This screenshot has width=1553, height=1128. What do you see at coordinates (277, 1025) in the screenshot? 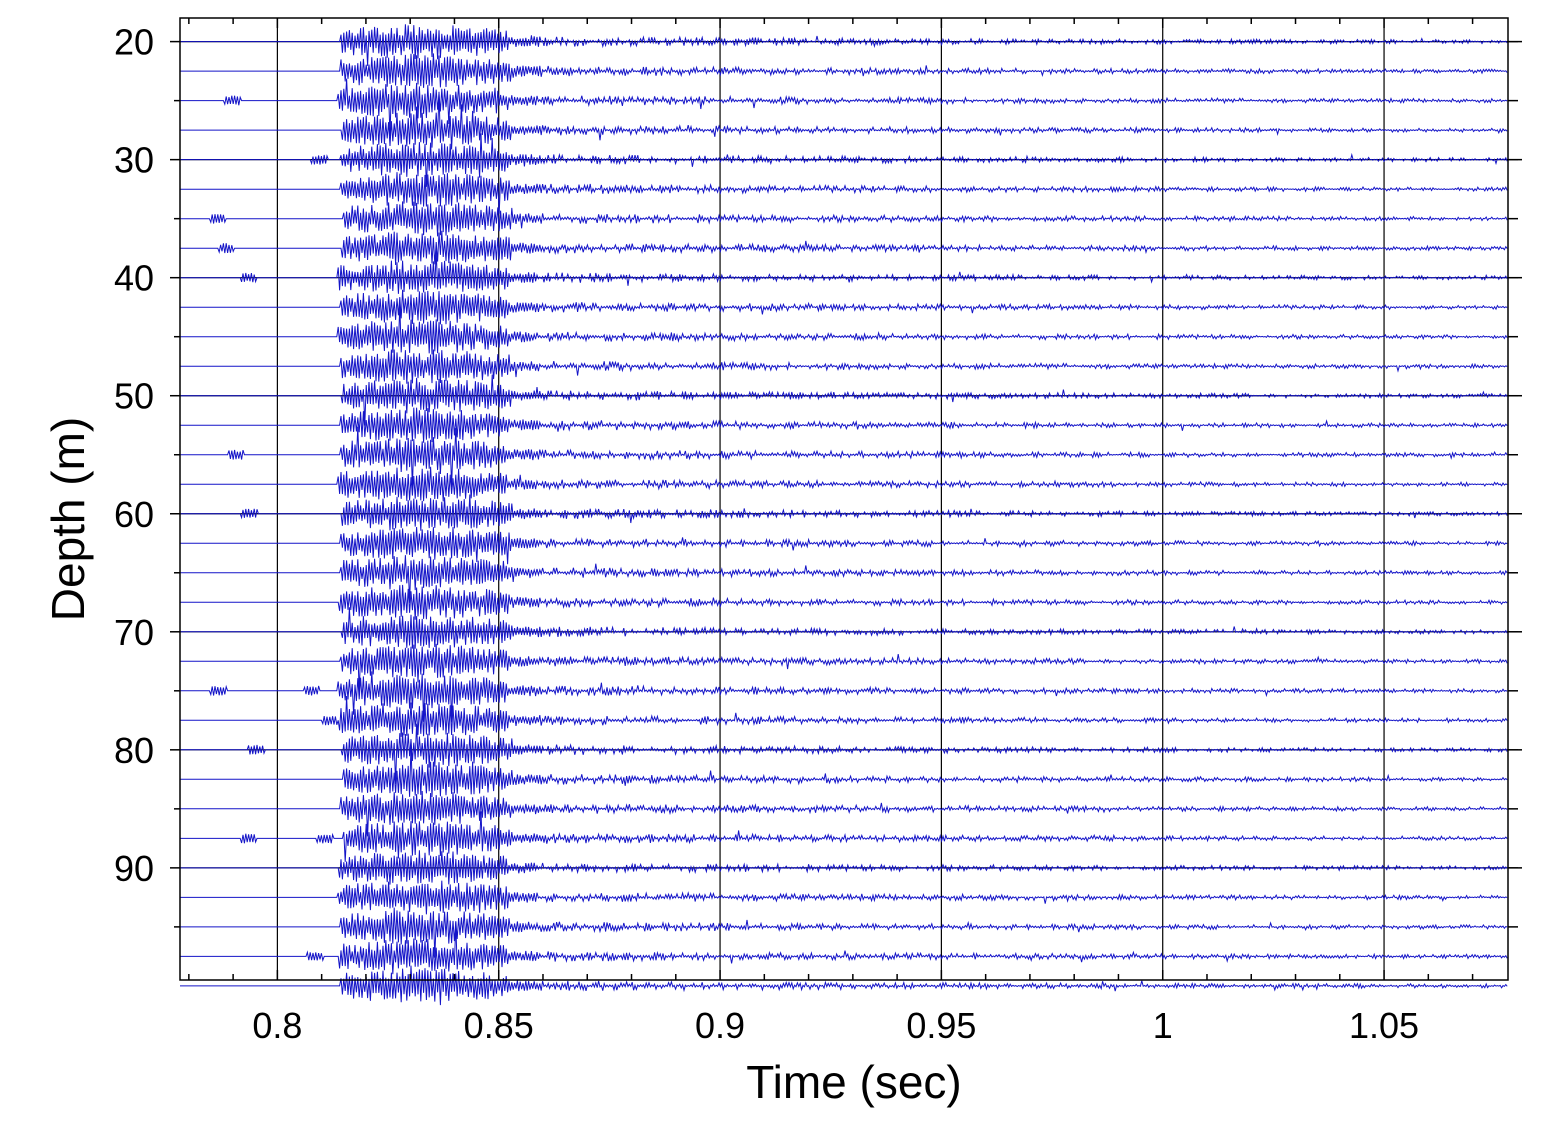
I see `x-tick-label-0: 0.8` at bounding box center [277, 1025].